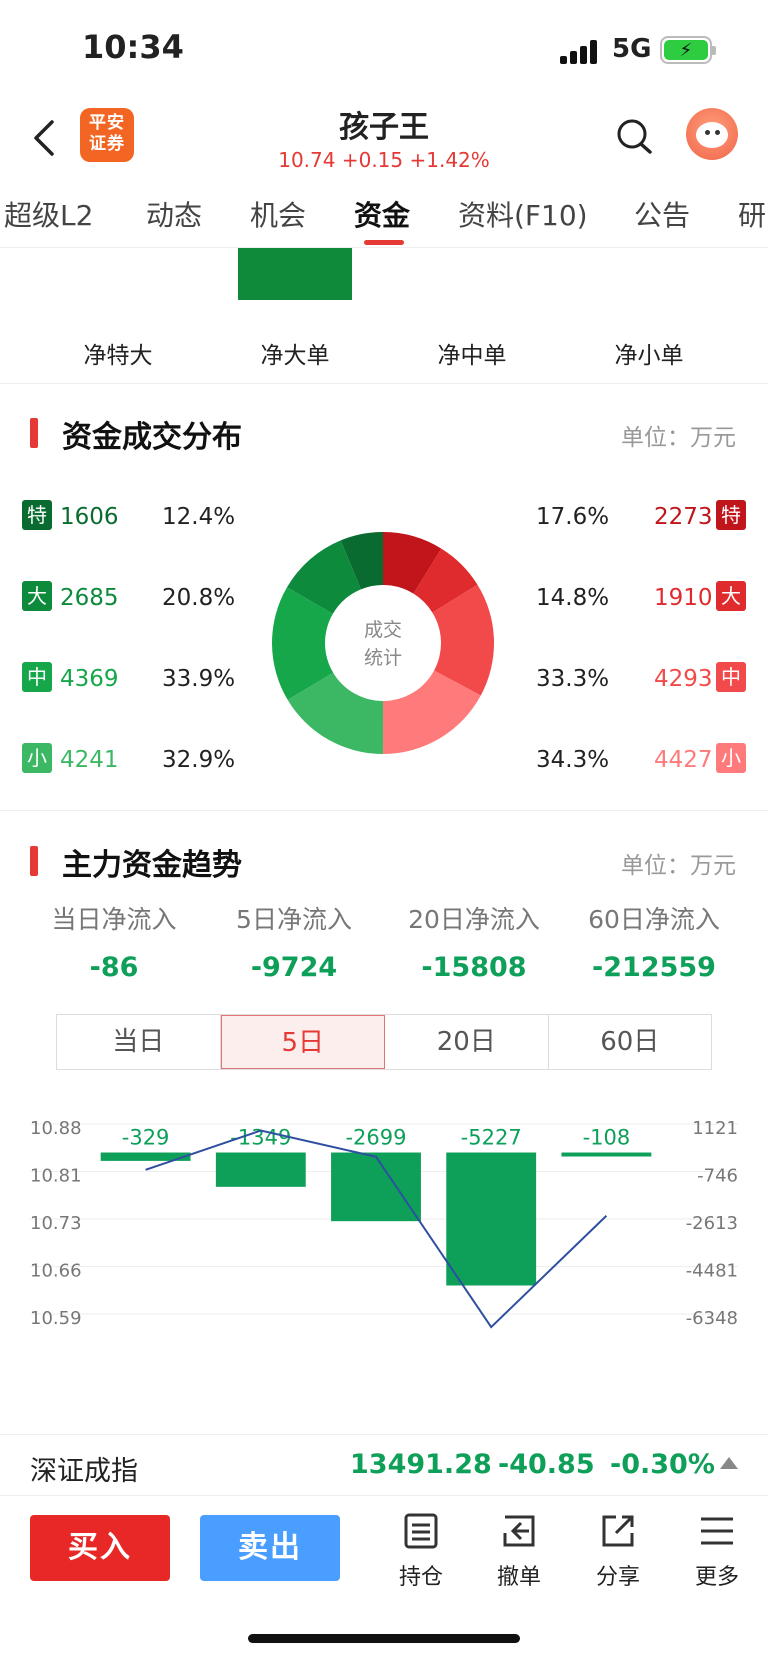 This screenshot has height=1663, width=768. I want to click on stock-name: 孩子王, so click(384, 127).